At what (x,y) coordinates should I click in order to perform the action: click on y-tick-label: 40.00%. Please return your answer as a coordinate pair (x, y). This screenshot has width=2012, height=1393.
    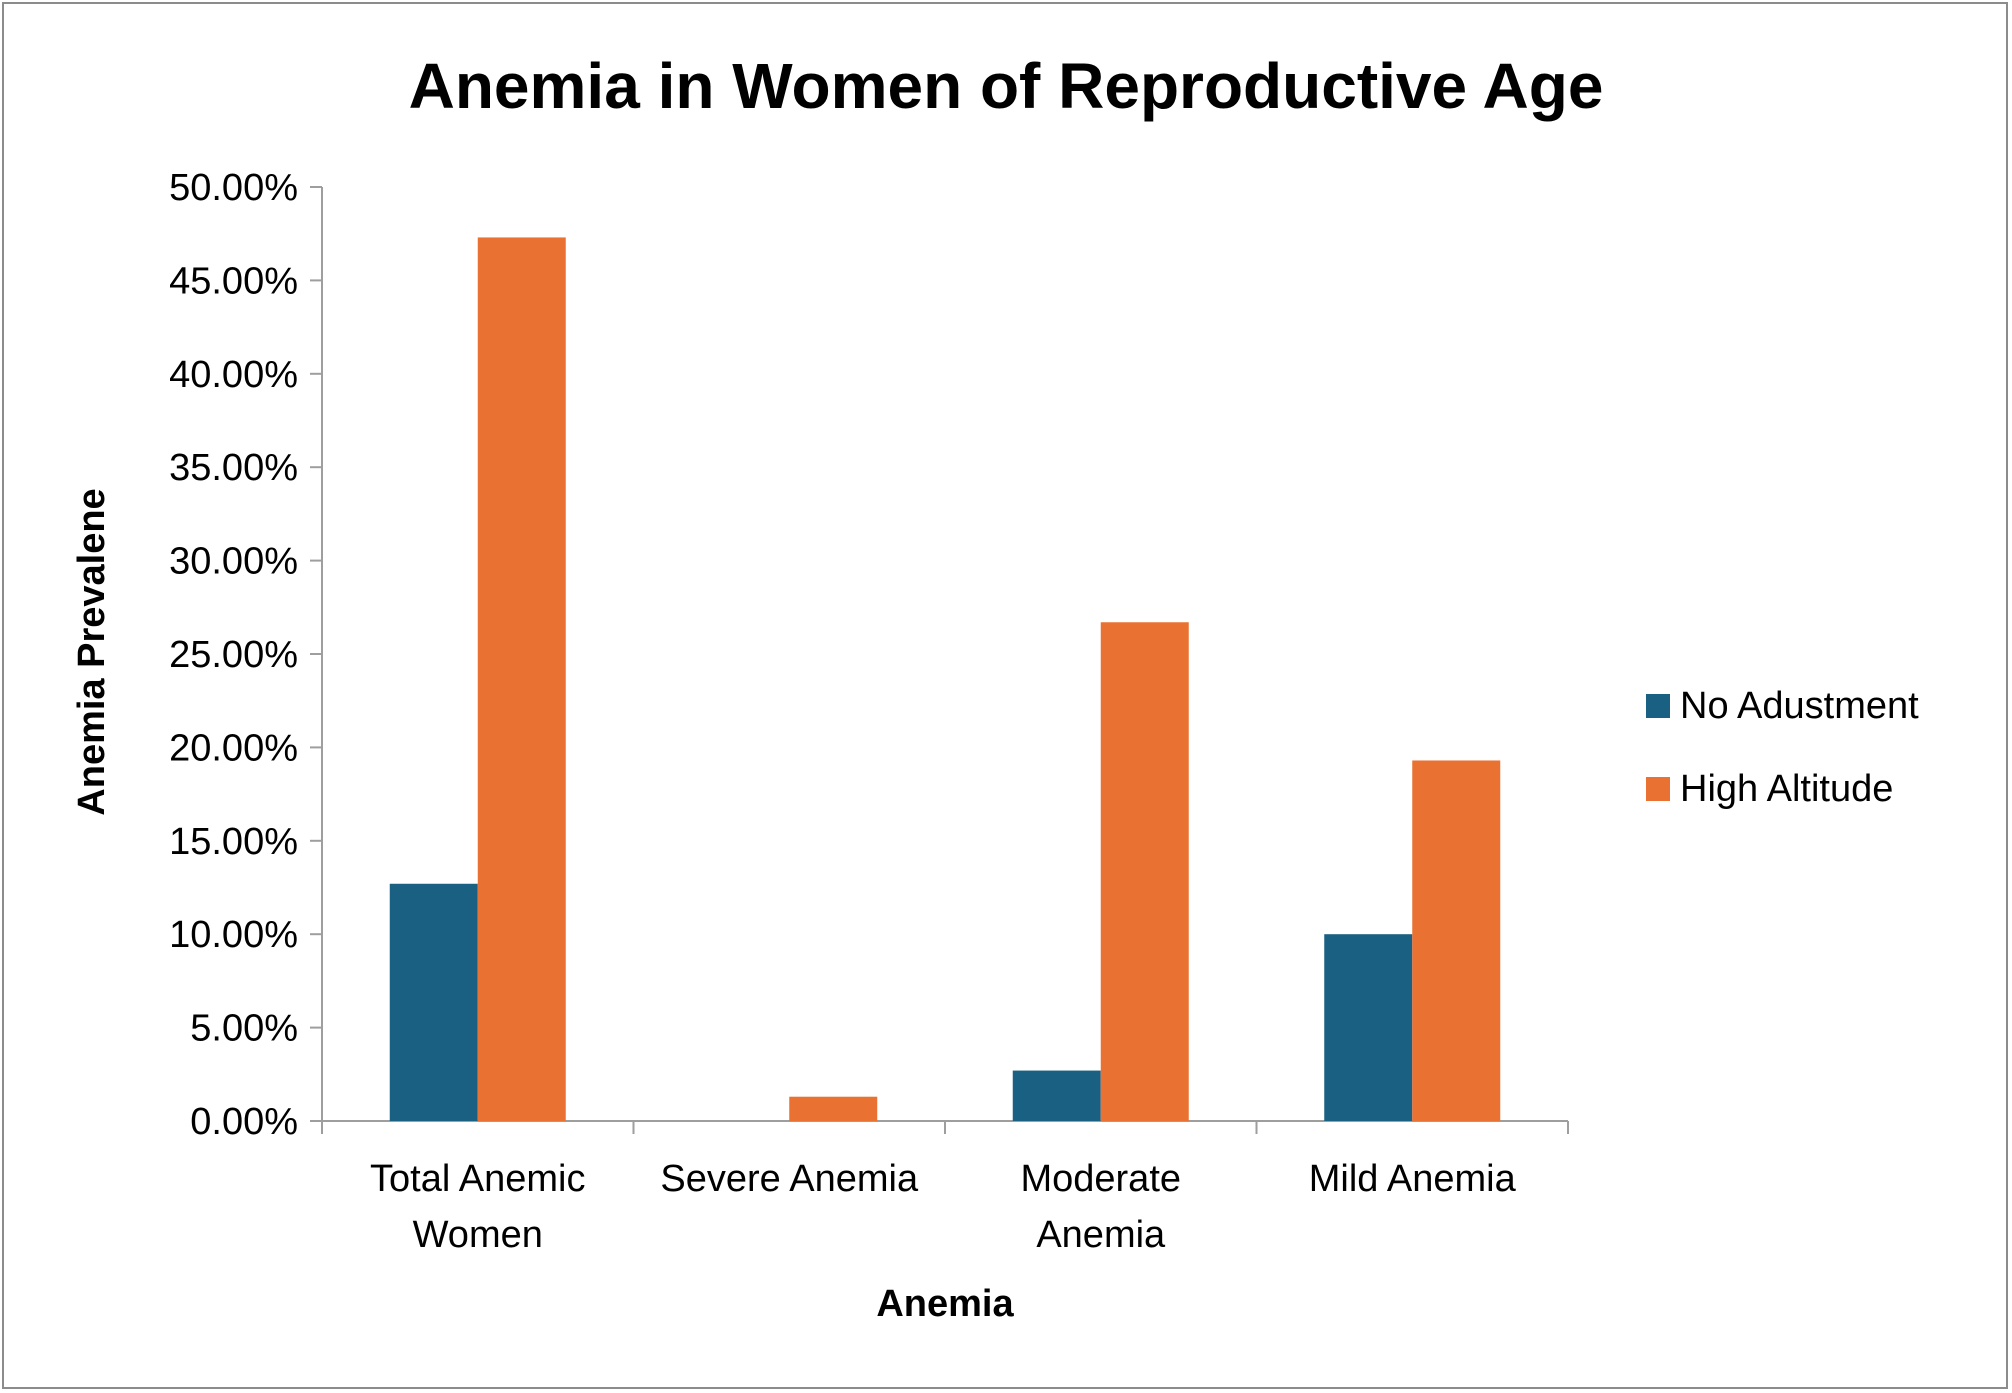
    Looking at the image, I should click on (233, 375).